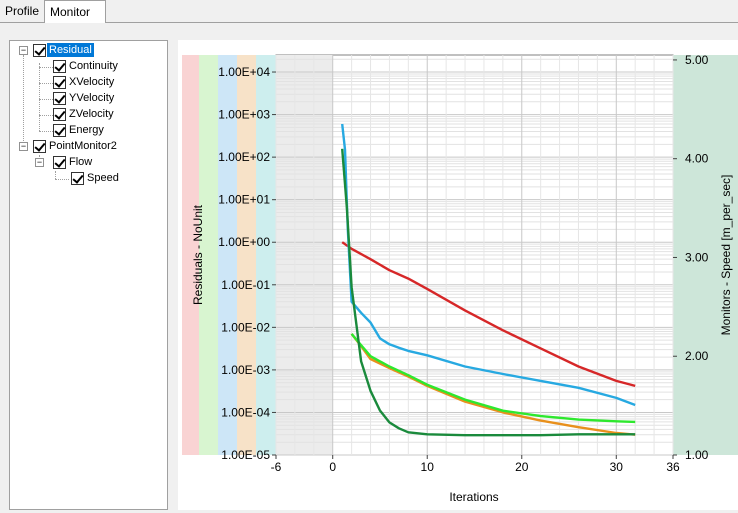  Describe the element at coordinates (697, 60) in the screenshot. I see `y-right-tick-label: 5.00` at that location.